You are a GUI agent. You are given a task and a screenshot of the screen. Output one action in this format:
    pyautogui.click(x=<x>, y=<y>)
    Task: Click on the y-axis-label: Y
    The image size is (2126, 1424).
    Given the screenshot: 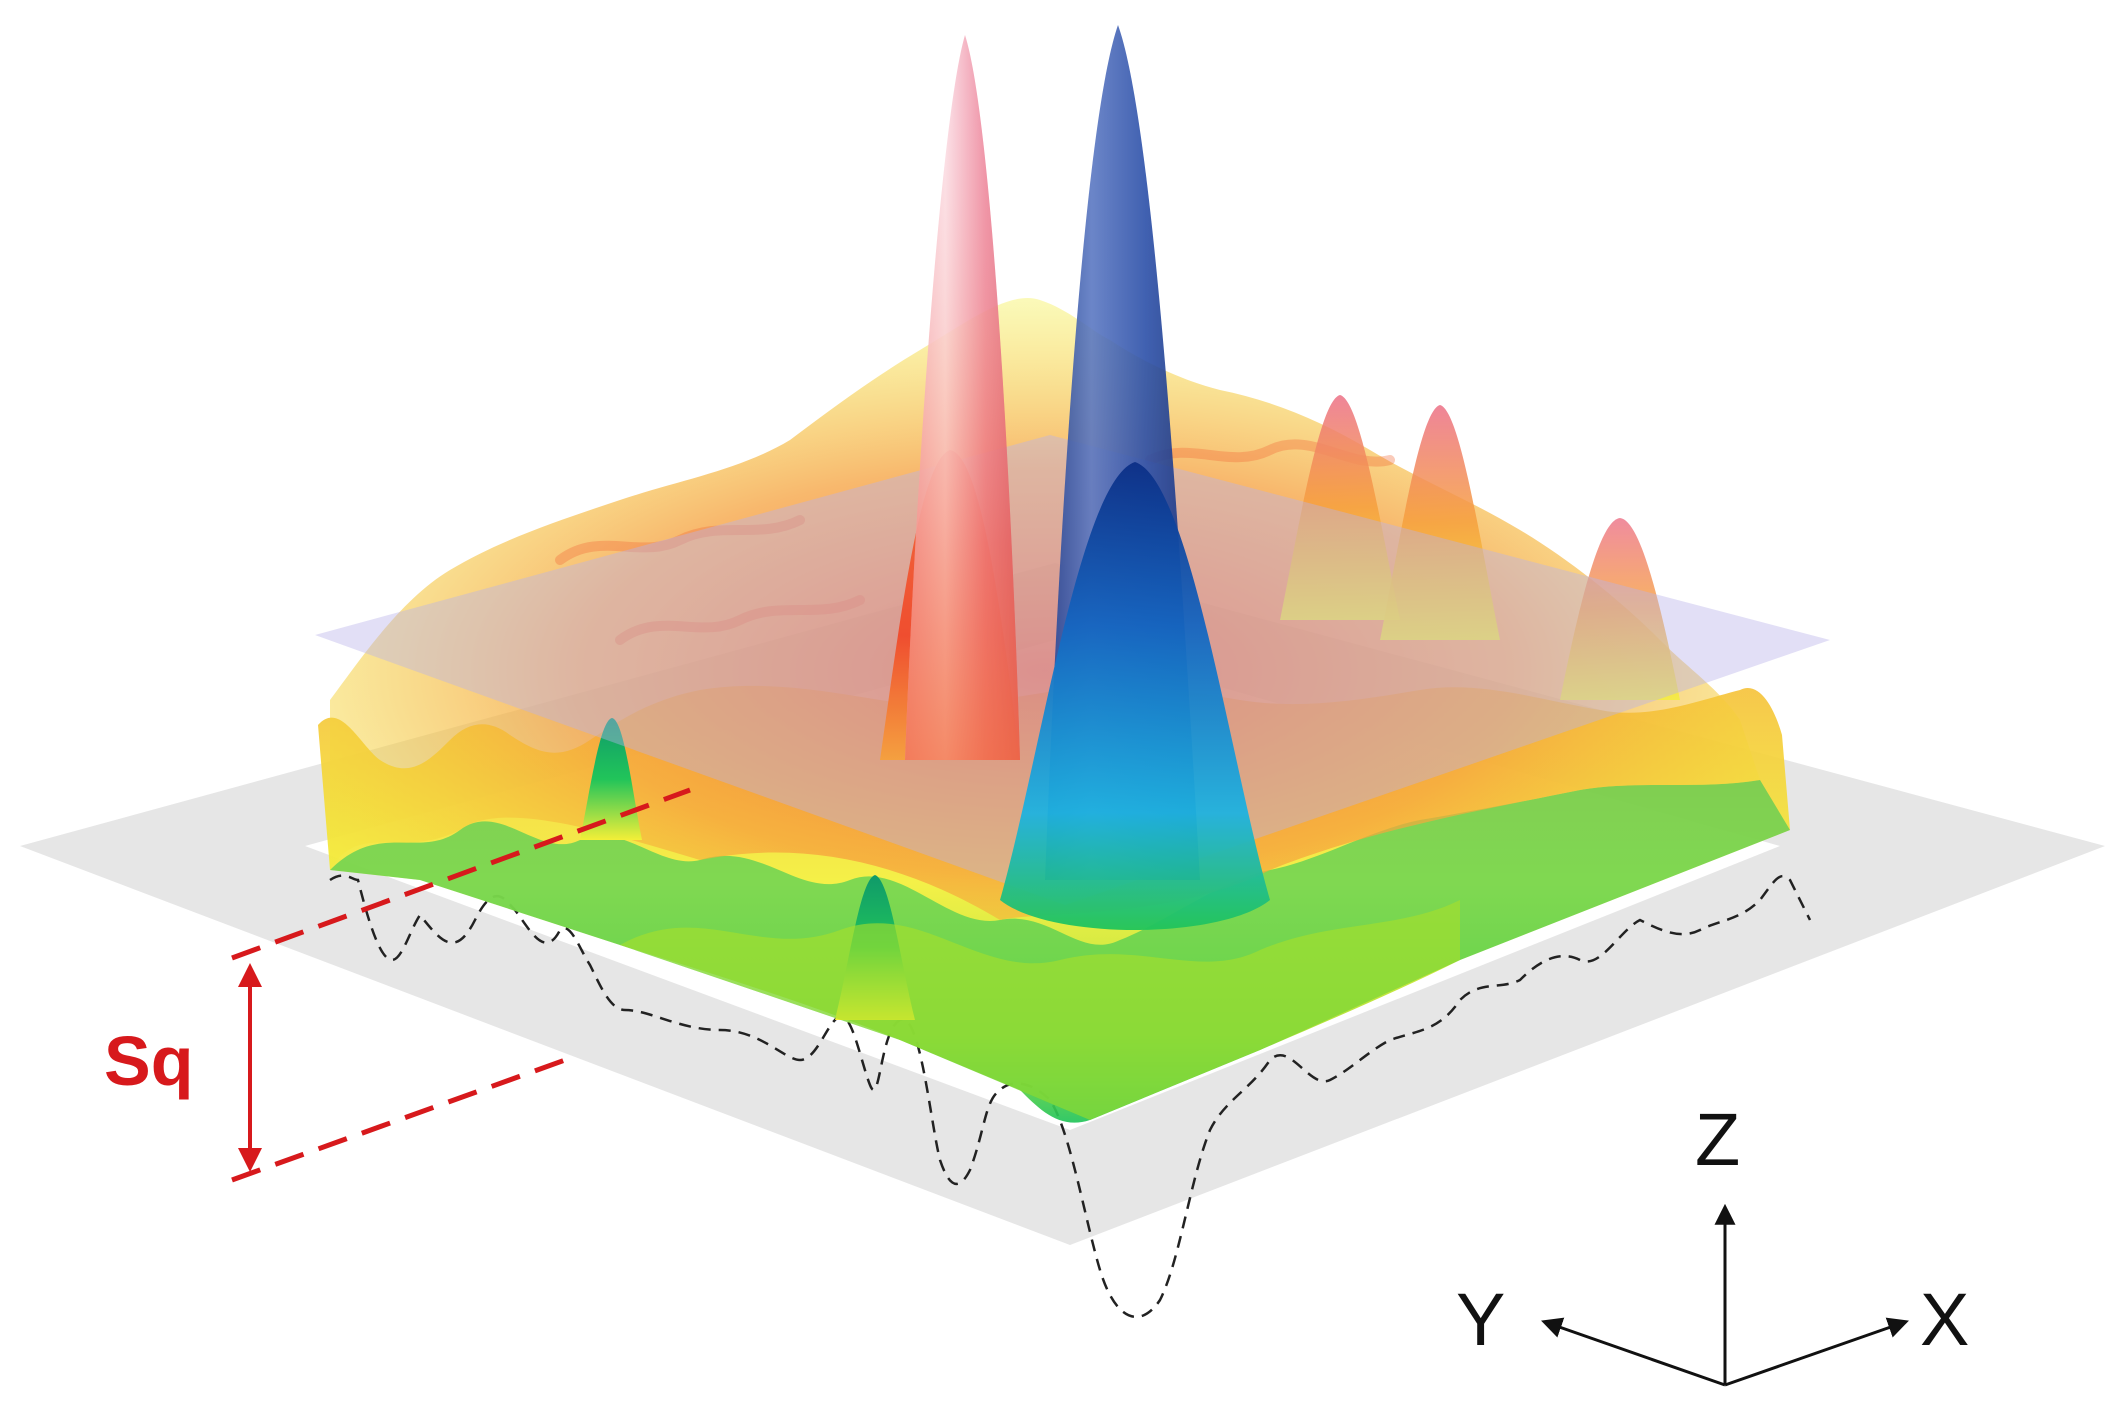 What is the action you would take?
    pyautogui.click(x=1480, y=1319)
    